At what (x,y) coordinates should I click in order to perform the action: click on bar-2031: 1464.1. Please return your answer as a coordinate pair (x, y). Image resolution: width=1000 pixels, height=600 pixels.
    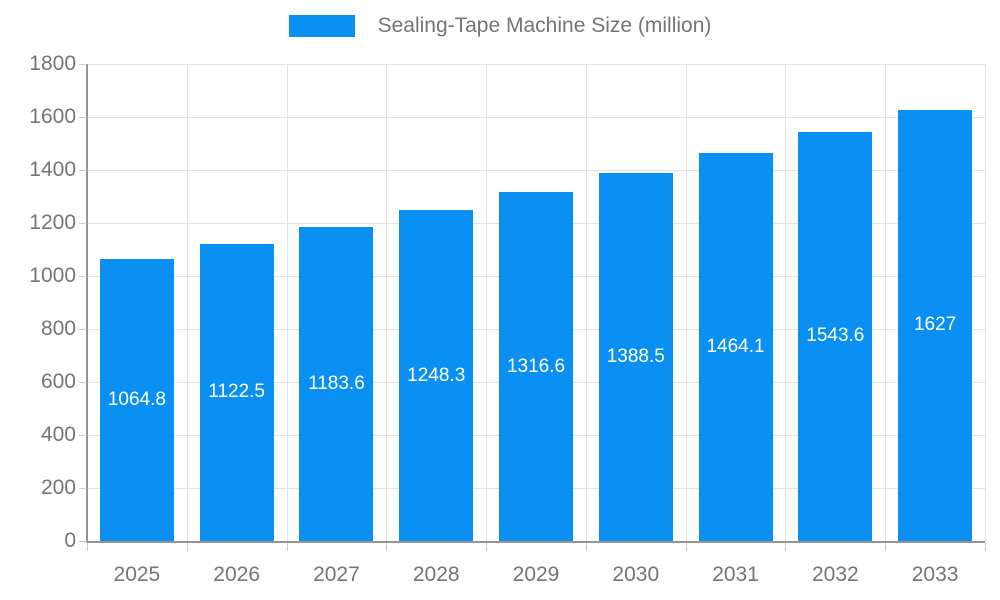
    Looking at the image, I should click on (735, 347).